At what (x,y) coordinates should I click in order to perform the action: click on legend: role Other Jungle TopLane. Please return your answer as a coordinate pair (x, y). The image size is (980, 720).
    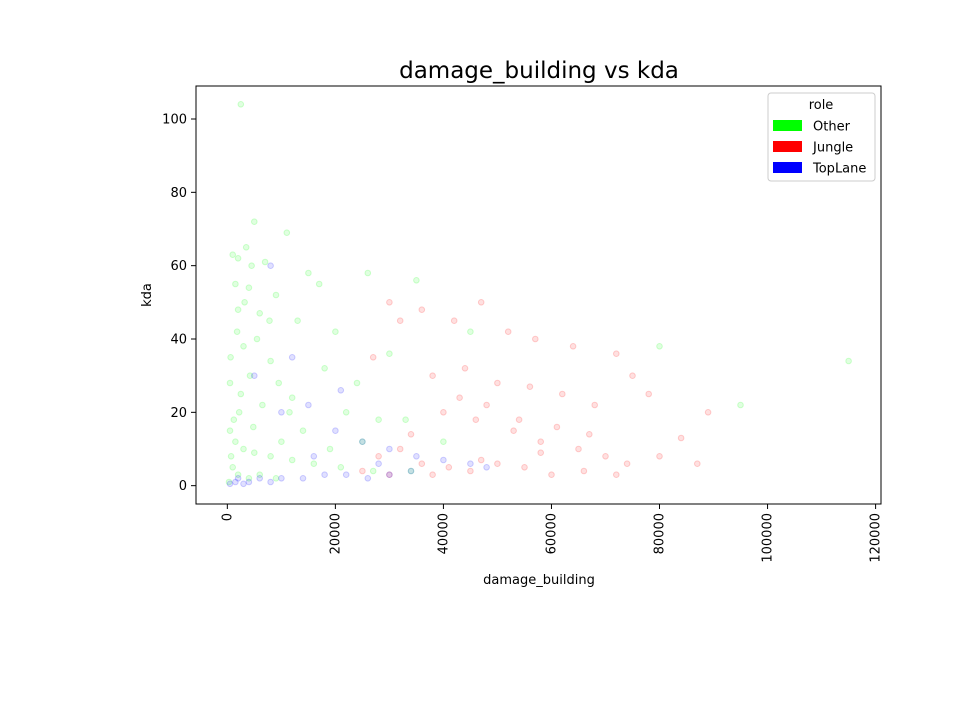
    Looking at the image, I should click on (821, 137).